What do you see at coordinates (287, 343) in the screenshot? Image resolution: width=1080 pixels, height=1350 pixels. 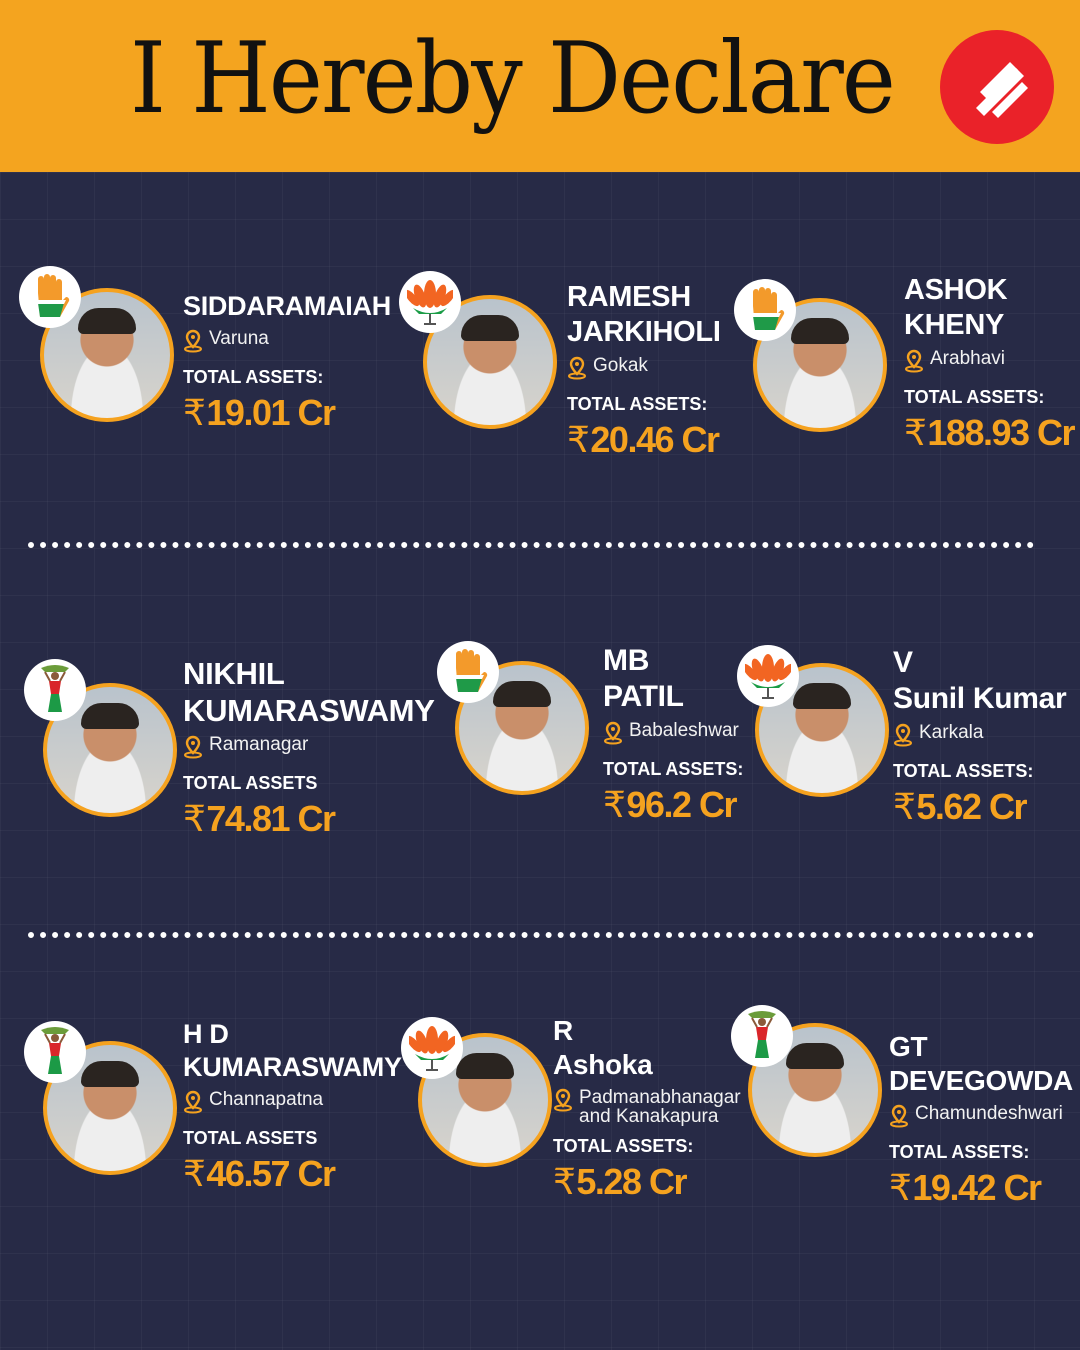 I see `constituency: Varuna` at bounding box center [287, 343].